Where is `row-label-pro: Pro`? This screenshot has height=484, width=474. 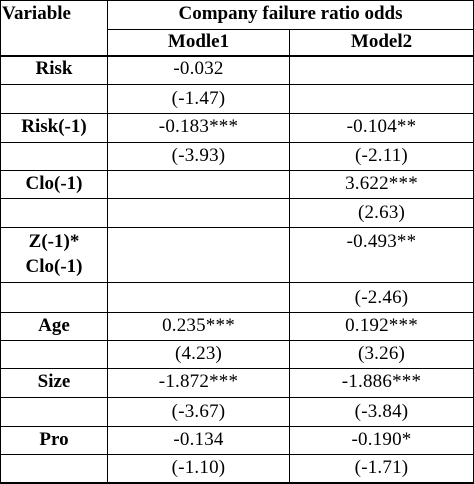
row-label-pro: Pro is located at coordinates (54, 439).